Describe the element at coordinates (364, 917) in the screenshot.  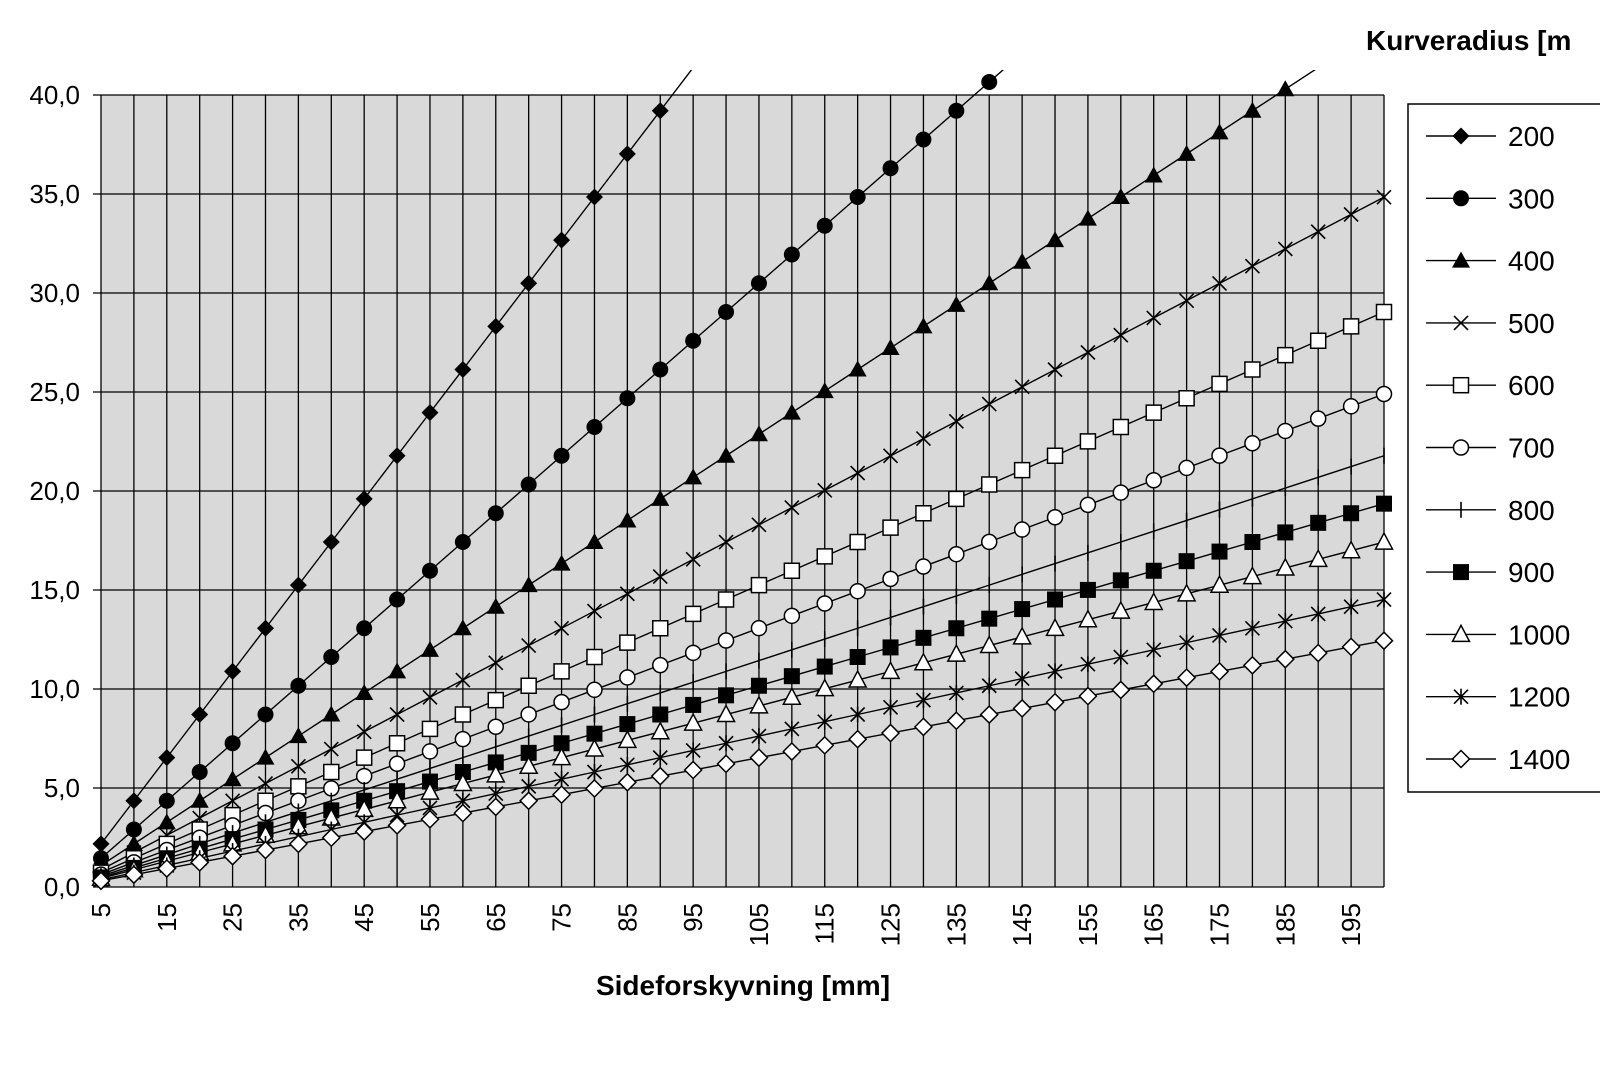
I see `x-tick-label: 45` at that location.